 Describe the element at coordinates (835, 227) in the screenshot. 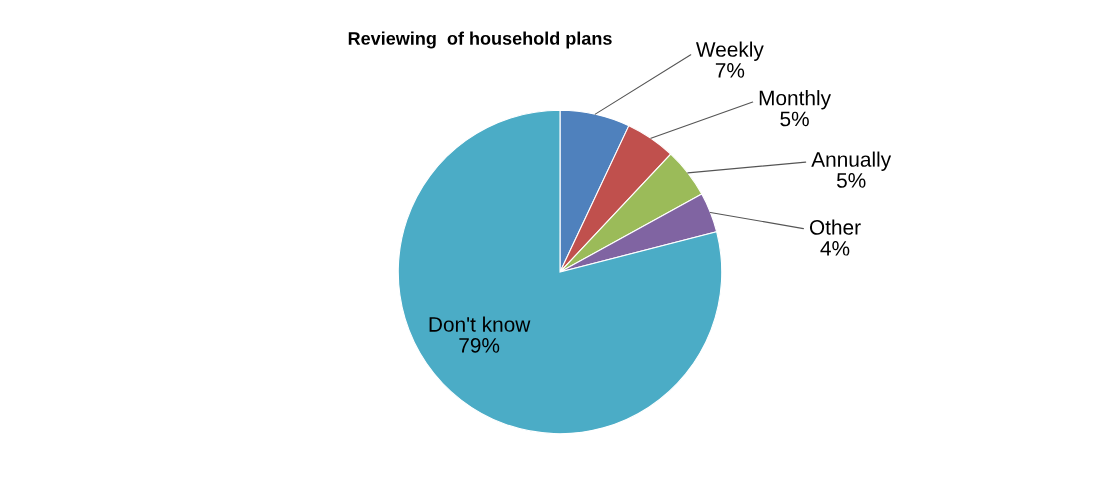

I see `slice-label: Other` at that location.